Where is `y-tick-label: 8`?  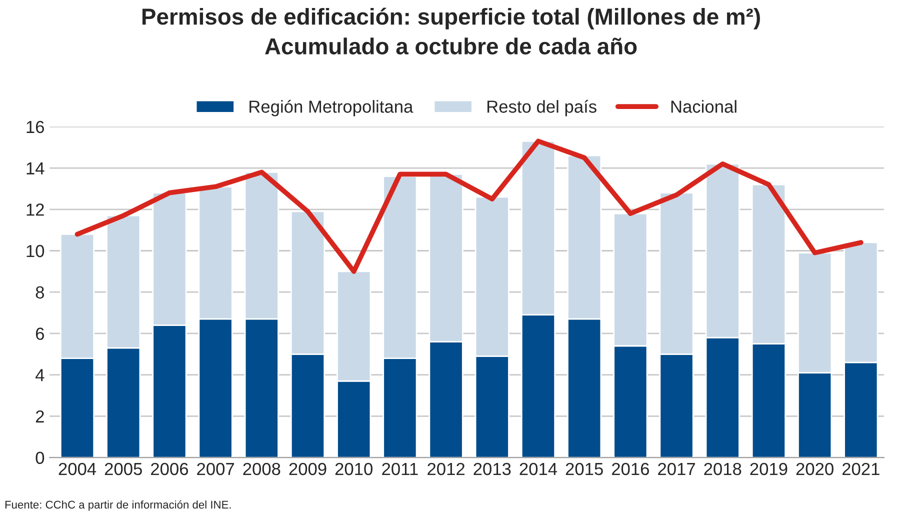 y-tick-label: 8 is located at coordinates (40, 292).